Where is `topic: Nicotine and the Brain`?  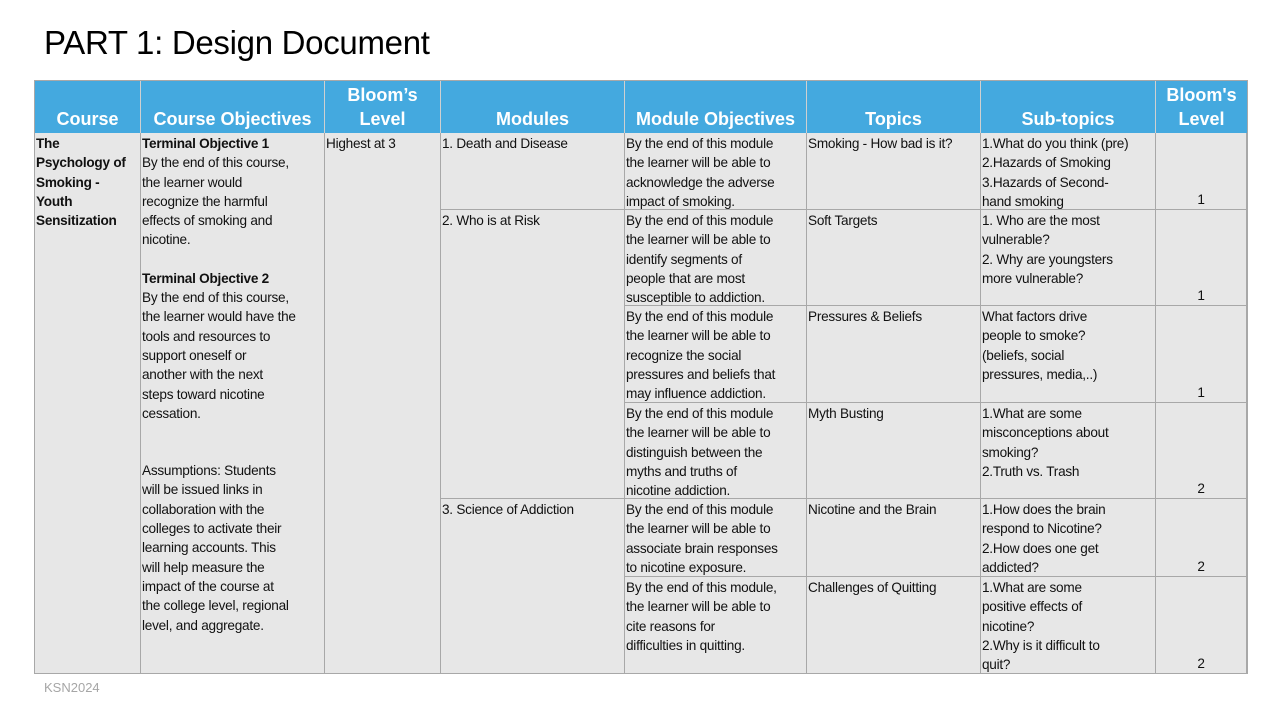
topic: Nicotine and the Brain is located at coordinates (894, 538).